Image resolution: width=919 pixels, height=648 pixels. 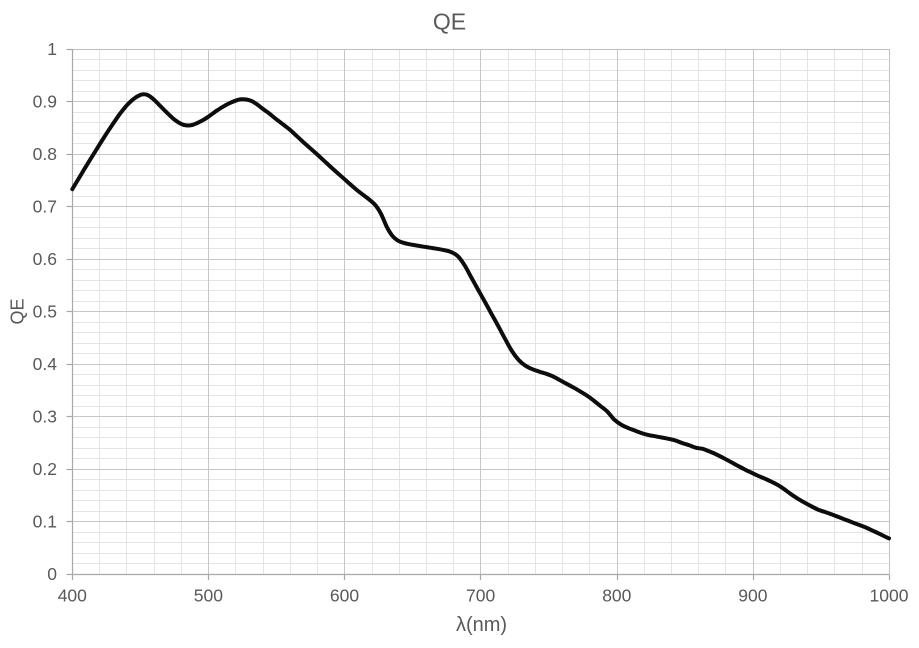 What do you see at coordinates (45, 417) in the screenshot?
I see `svg-text: 0.3` at bounding box center [45, 417].